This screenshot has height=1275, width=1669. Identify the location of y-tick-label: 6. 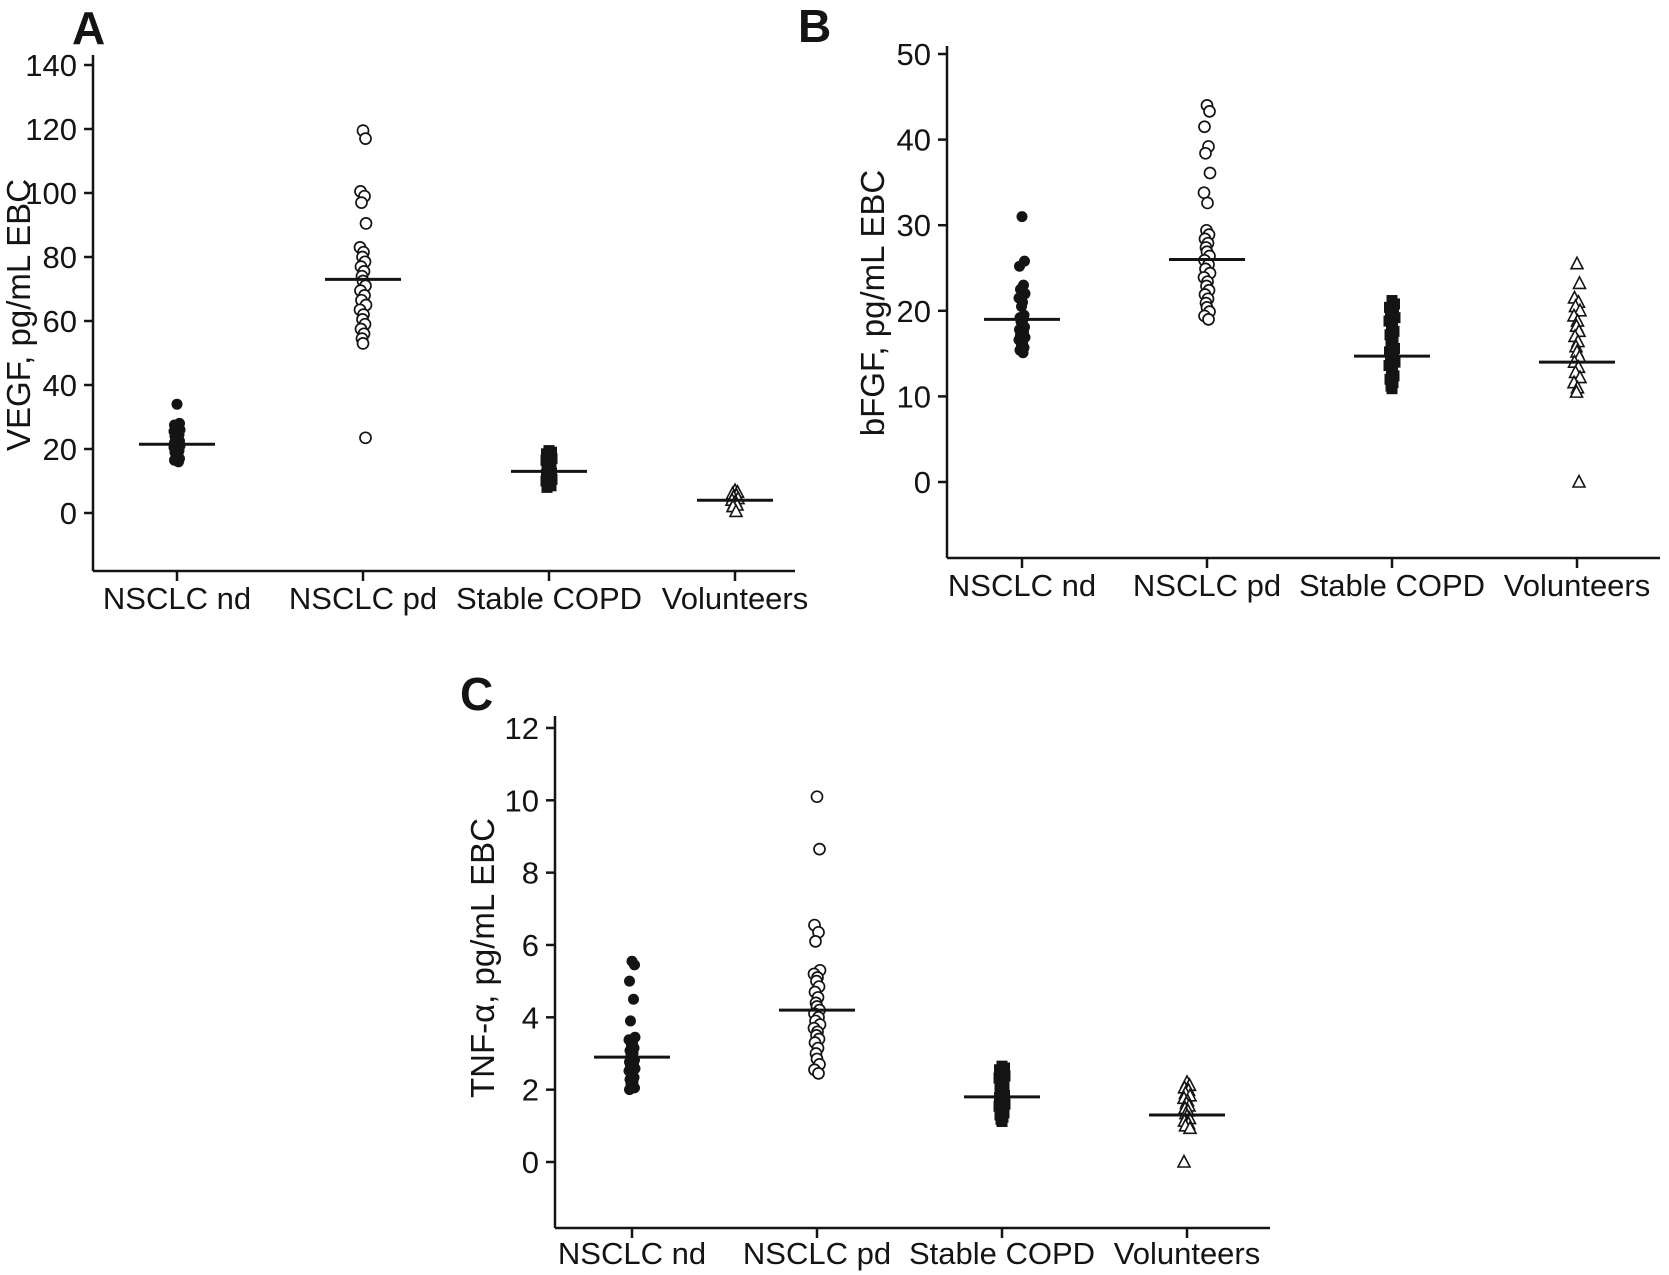
(530, 945).